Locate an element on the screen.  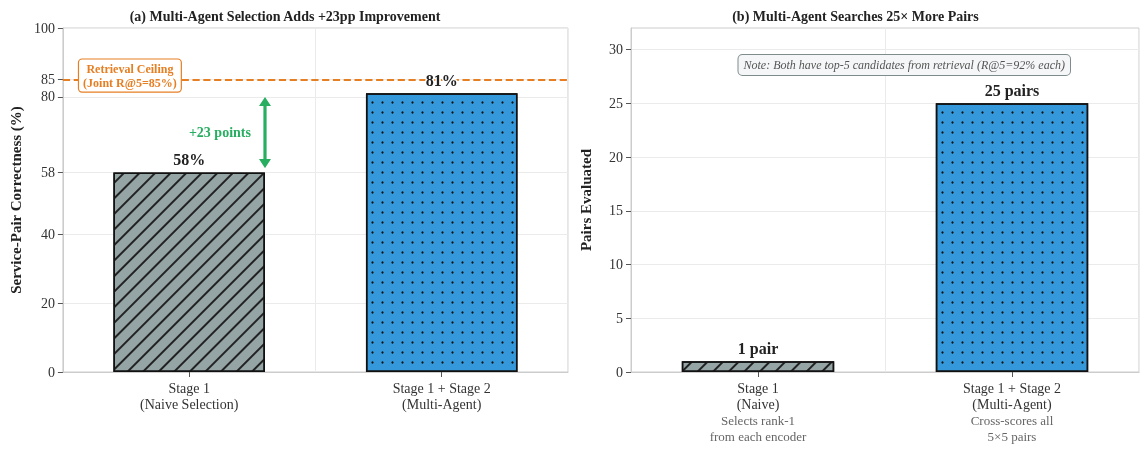
annotation: Note: Both have top-5 candidates from retrieval (R@5=92% each) is located at coordinates (903, 65).